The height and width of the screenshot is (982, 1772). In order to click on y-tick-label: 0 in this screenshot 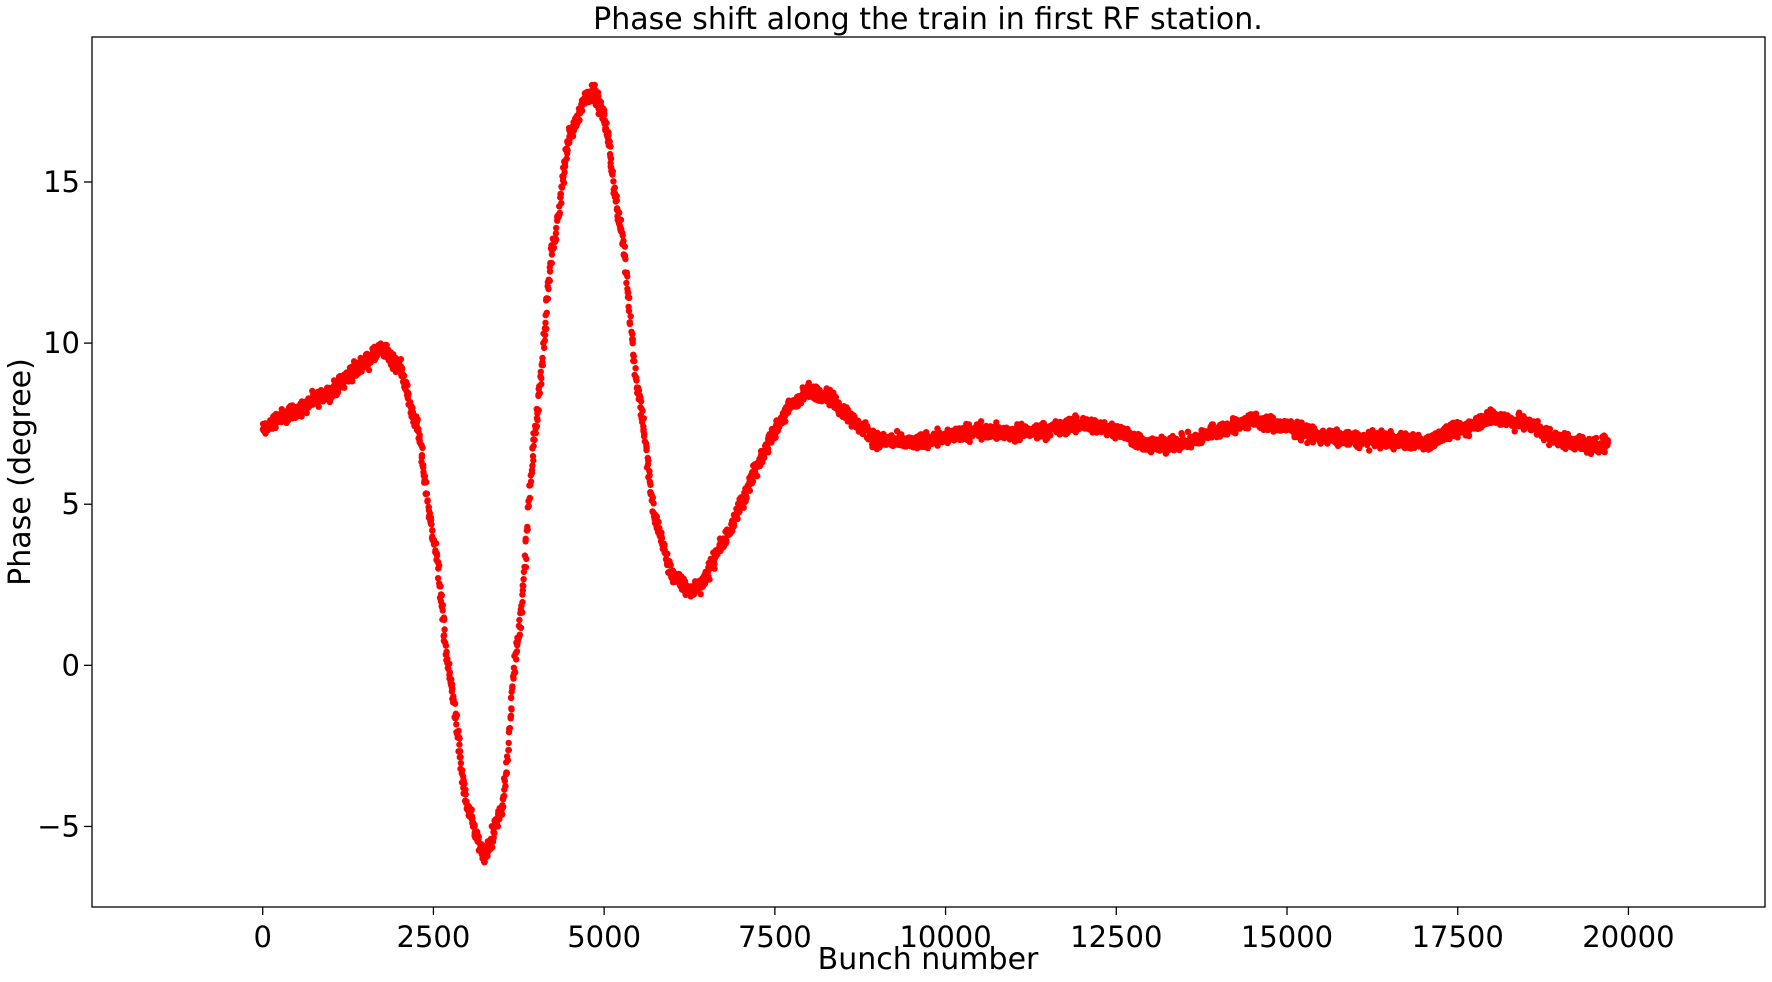, I will do `click(71, 665)`.